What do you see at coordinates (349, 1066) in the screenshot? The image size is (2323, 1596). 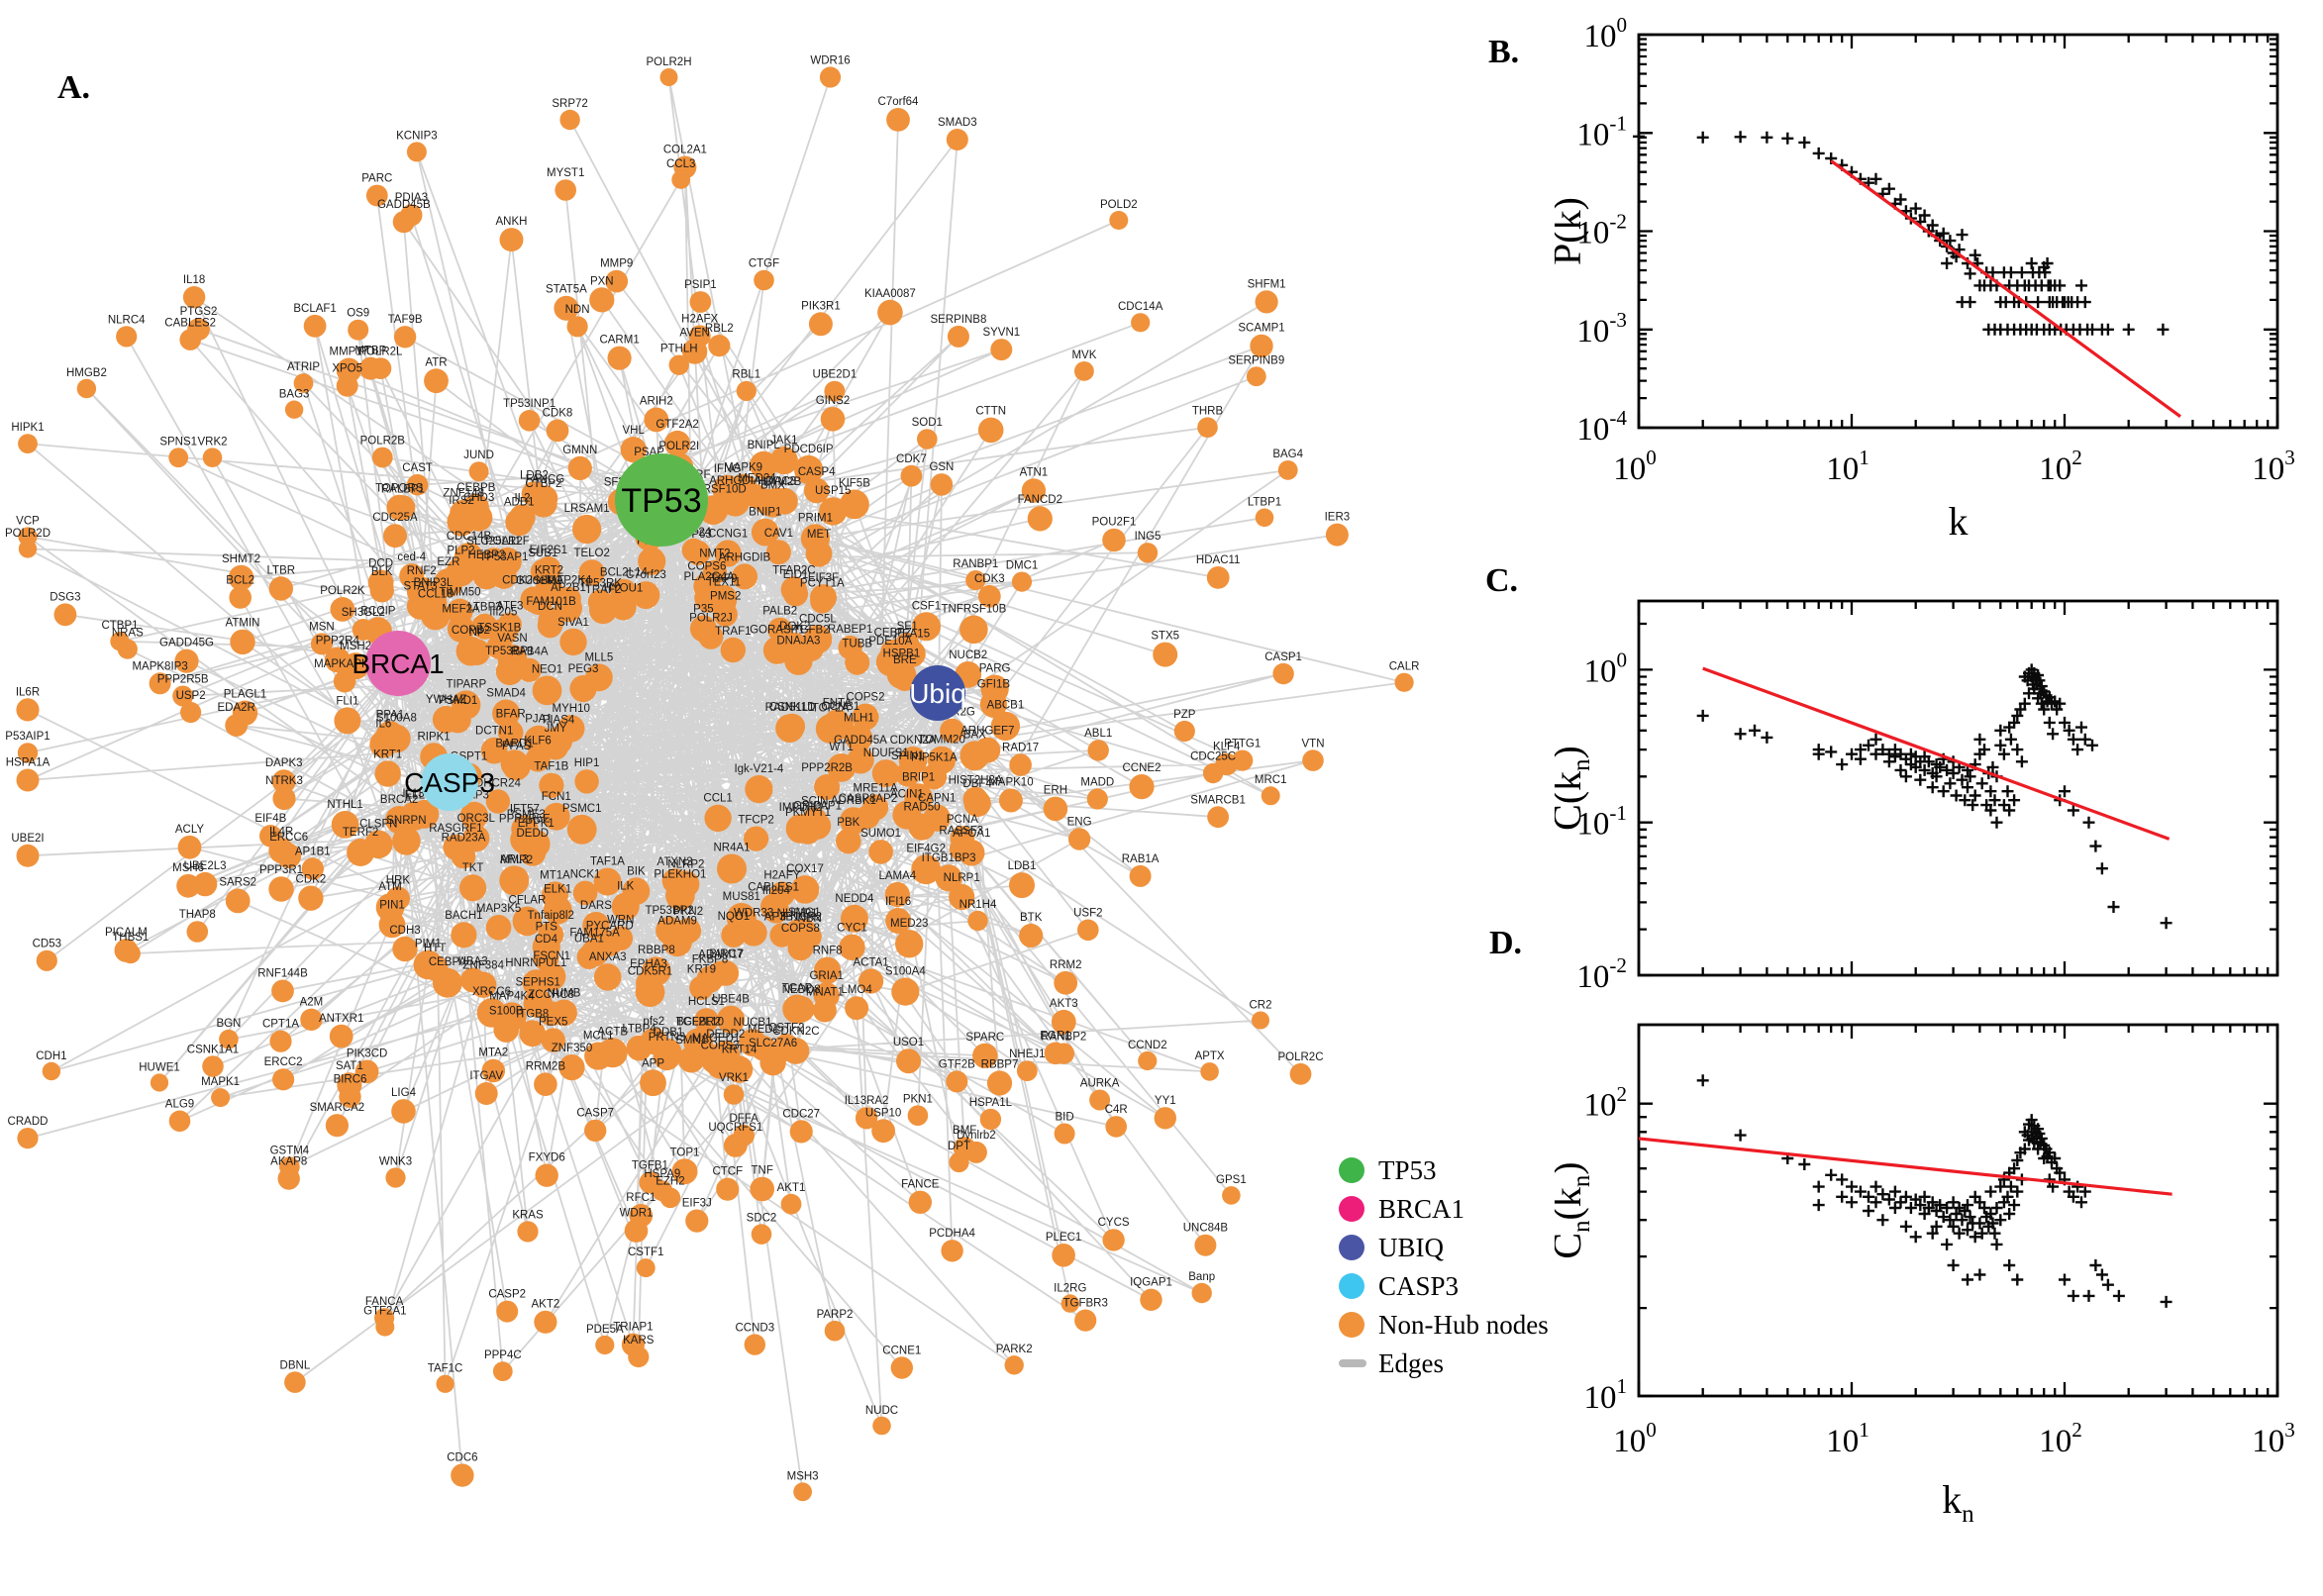 I see `network-node-label: SAT1` at bounding box center [349, 1066].